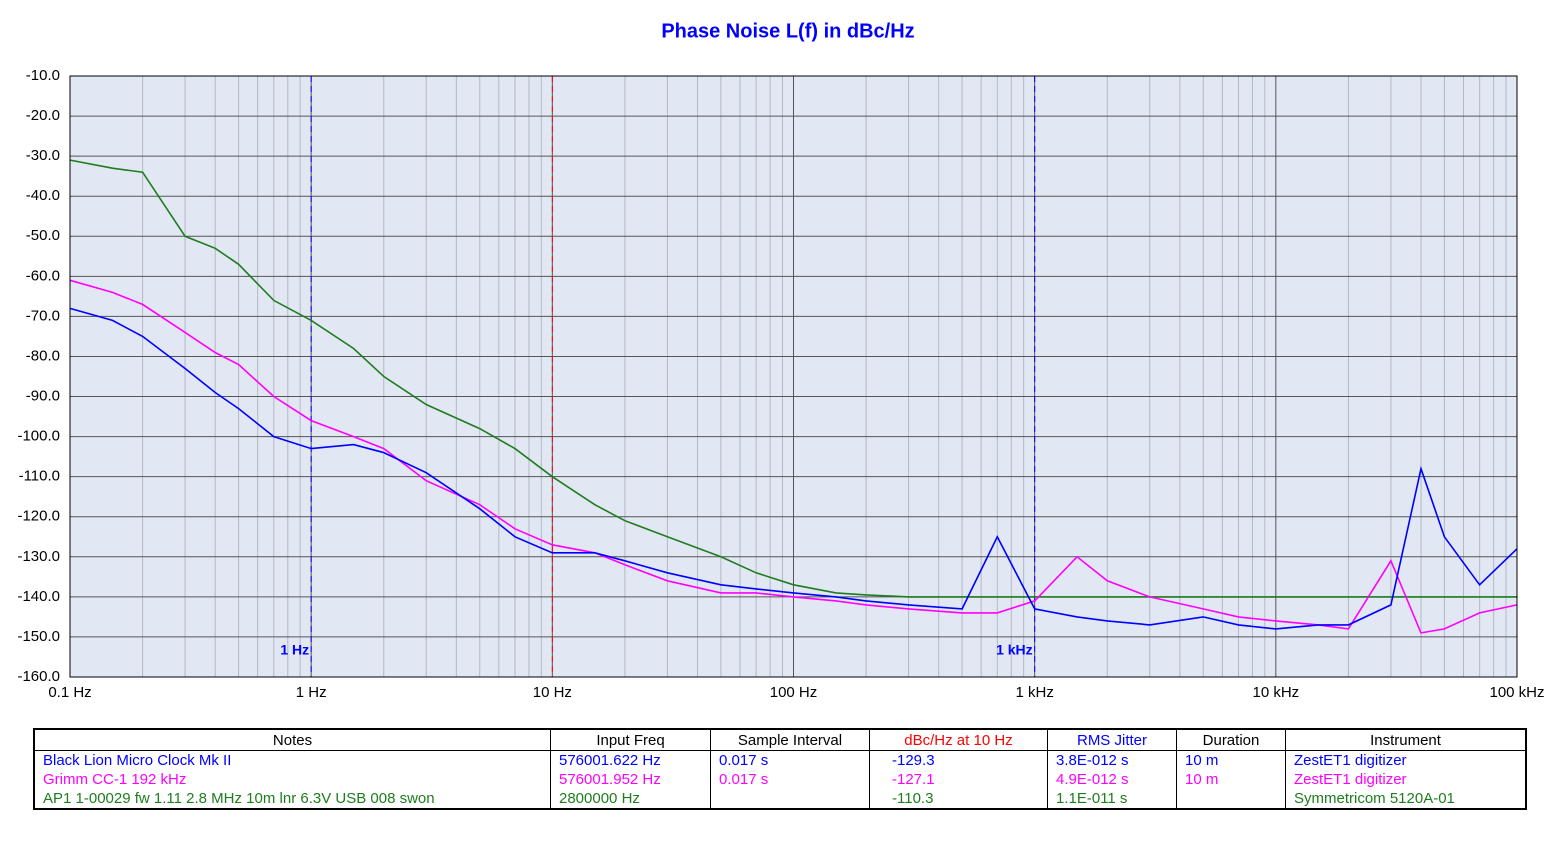  Describe the element at coordinates (294, 650) in the screenshot. I see `marker-label: 1 Hz` at that location.